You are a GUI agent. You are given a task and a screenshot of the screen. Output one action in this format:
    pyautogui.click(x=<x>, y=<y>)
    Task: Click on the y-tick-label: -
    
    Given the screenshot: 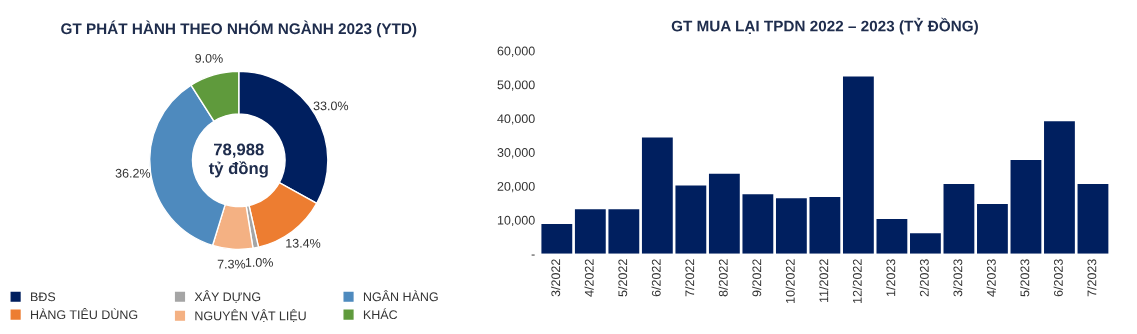 What is the action you would take?
    pyautogui.click(x=533, y=255)
    